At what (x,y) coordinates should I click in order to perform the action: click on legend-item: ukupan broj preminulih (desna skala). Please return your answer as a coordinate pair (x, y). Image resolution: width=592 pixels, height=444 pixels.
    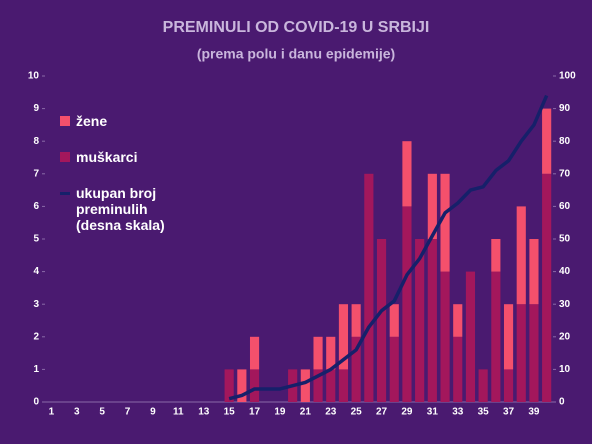
    Looking at the image, I should click on (125, 209).